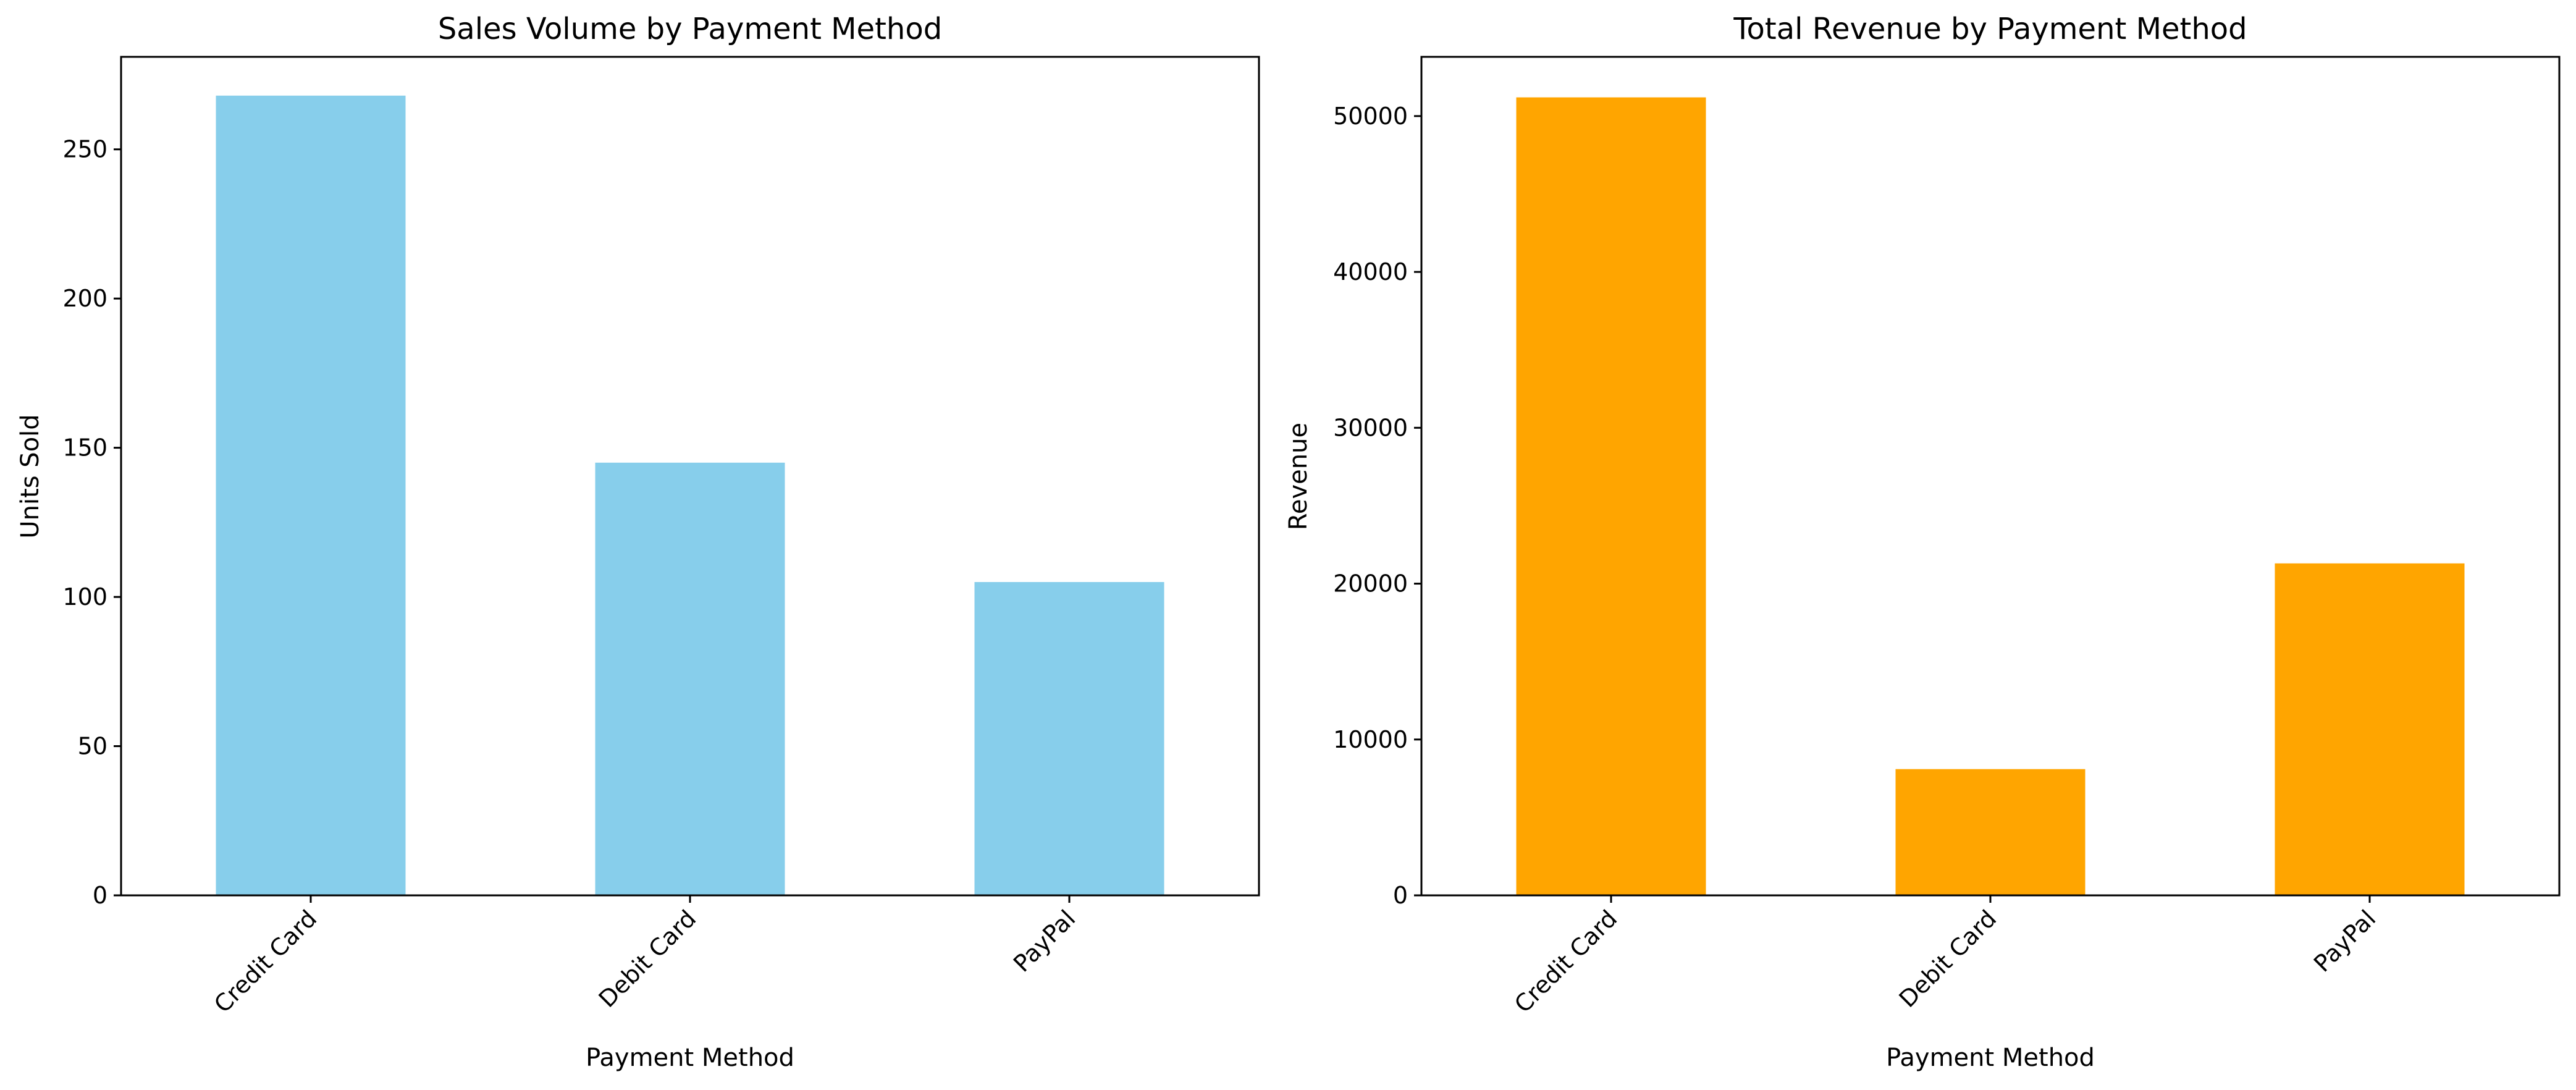 The image size is (2576, 1090). Describe the element at coordinates (85, 298) in the screenshot. I see `y-tick-label: 200` at that location.